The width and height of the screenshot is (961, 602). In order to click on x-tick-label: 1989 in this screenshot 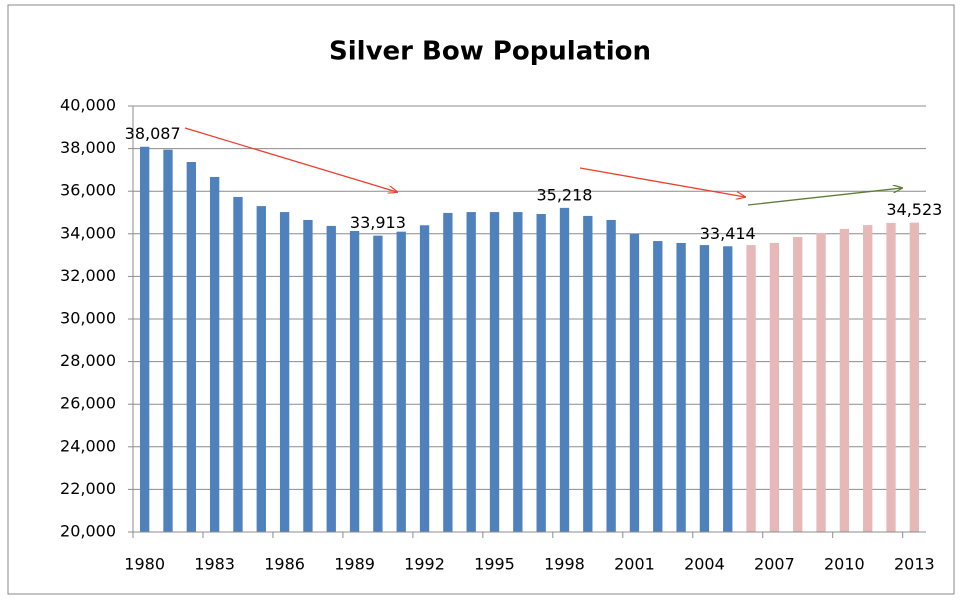, I will do `click(354, 564)`.